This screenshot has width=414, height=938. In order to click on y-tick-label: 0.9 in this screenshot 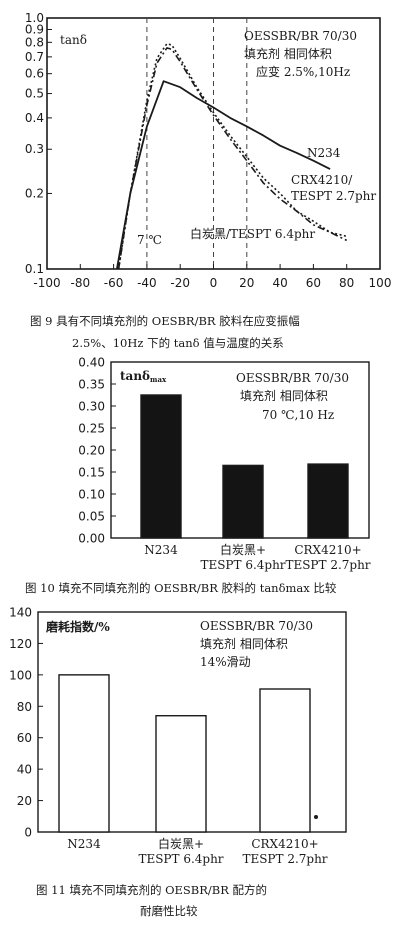, I will do `click(34, 29)`.